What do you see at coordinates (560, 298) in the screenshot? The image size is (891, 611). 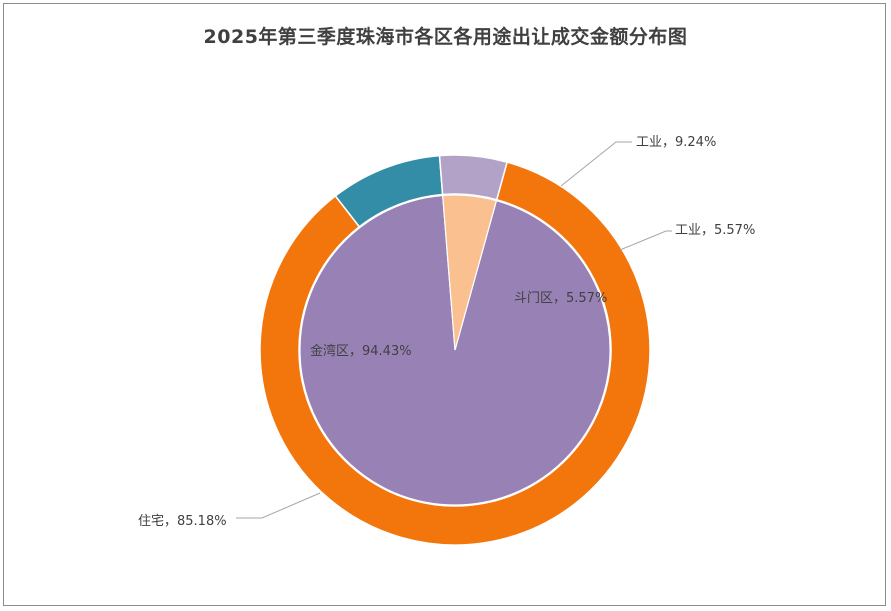 I see `inner-data-label-1: 斗门区，5.57%` at bounding box center [560, 298].